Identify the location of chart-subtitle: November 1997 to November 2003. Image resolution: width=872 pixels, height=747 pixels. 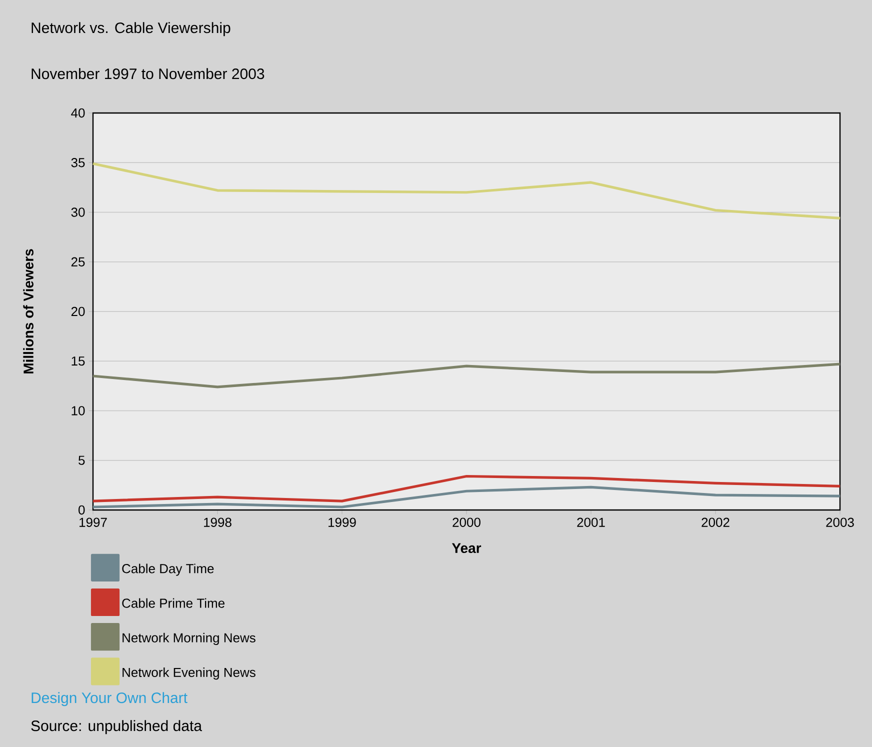
(148, 74).